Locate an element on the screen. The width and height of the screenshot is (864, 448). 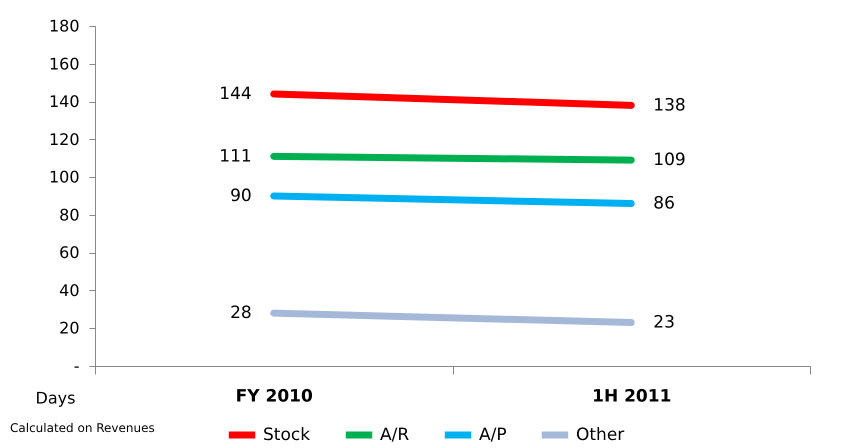
data-label: 23 is located at coordinates (664, 322).